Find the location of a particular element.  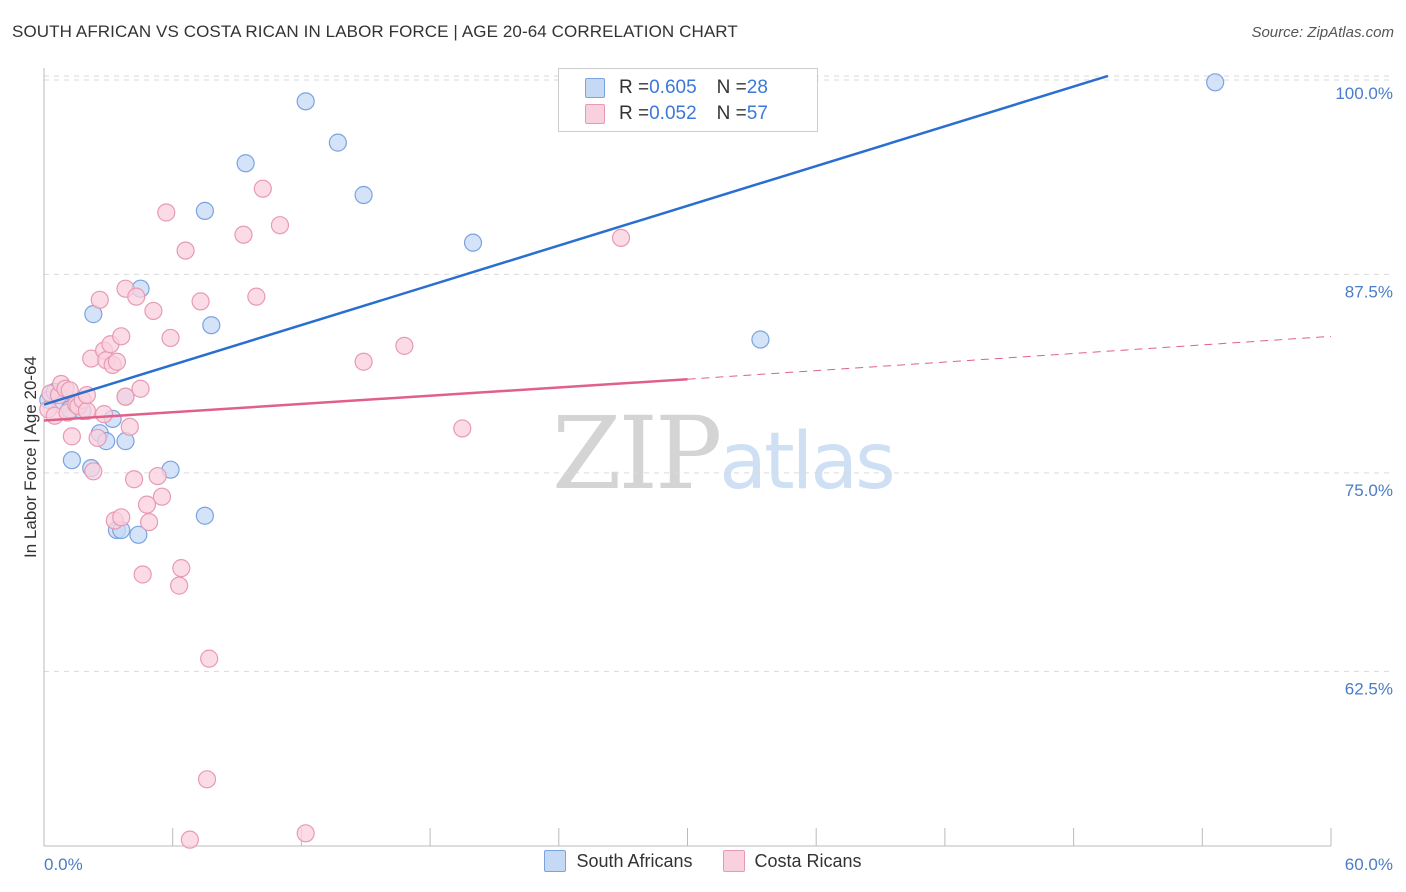

y-tick-label: 87.5% is located at coordinates (1369, 291).